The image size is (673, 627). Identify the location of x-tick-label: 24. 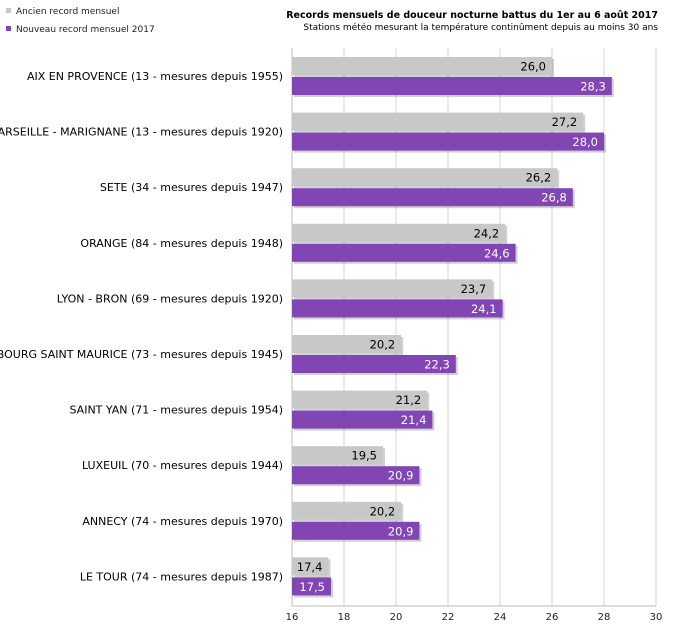
(500, 617).